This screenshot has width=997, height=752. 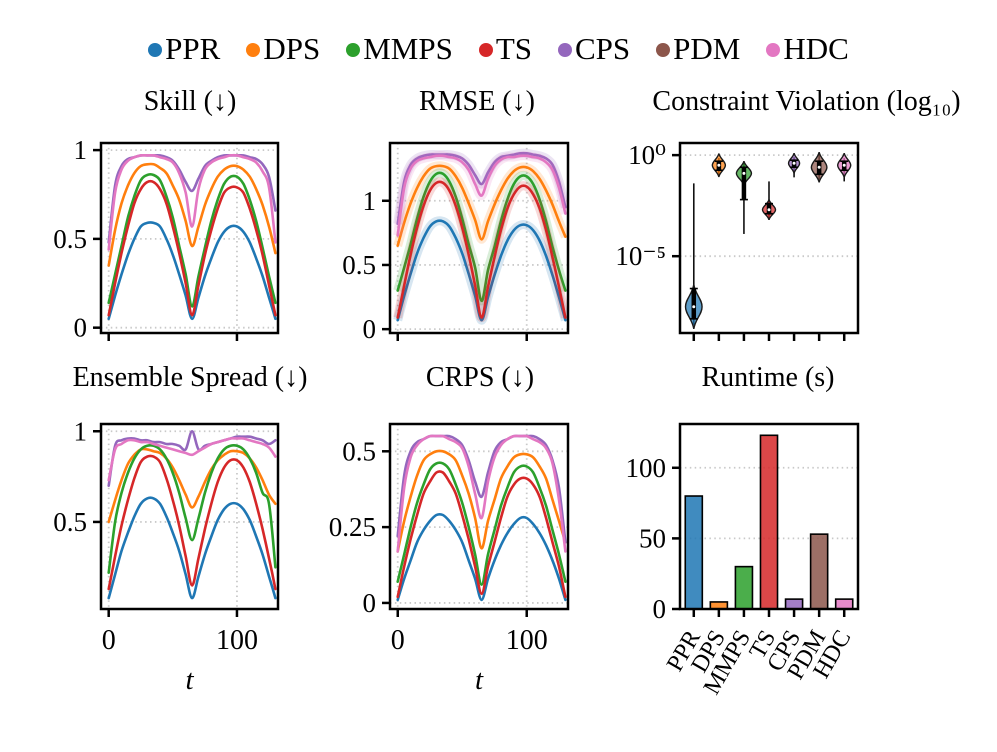 What do you see at coordinates (370, 201) in the screenshot?
I see `rmse-ytick-label: 1` at bounding box center [370, 201].